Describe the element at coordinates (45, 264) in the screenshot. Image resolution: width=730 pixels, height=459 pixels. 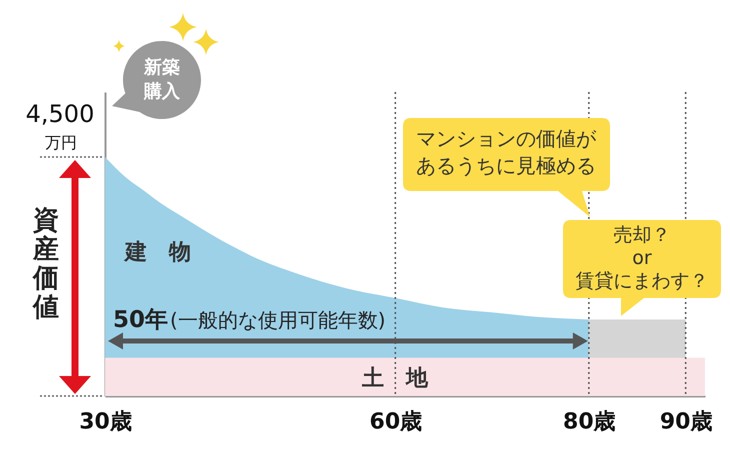
I see `y-axis-title: 資産価値` at that location.